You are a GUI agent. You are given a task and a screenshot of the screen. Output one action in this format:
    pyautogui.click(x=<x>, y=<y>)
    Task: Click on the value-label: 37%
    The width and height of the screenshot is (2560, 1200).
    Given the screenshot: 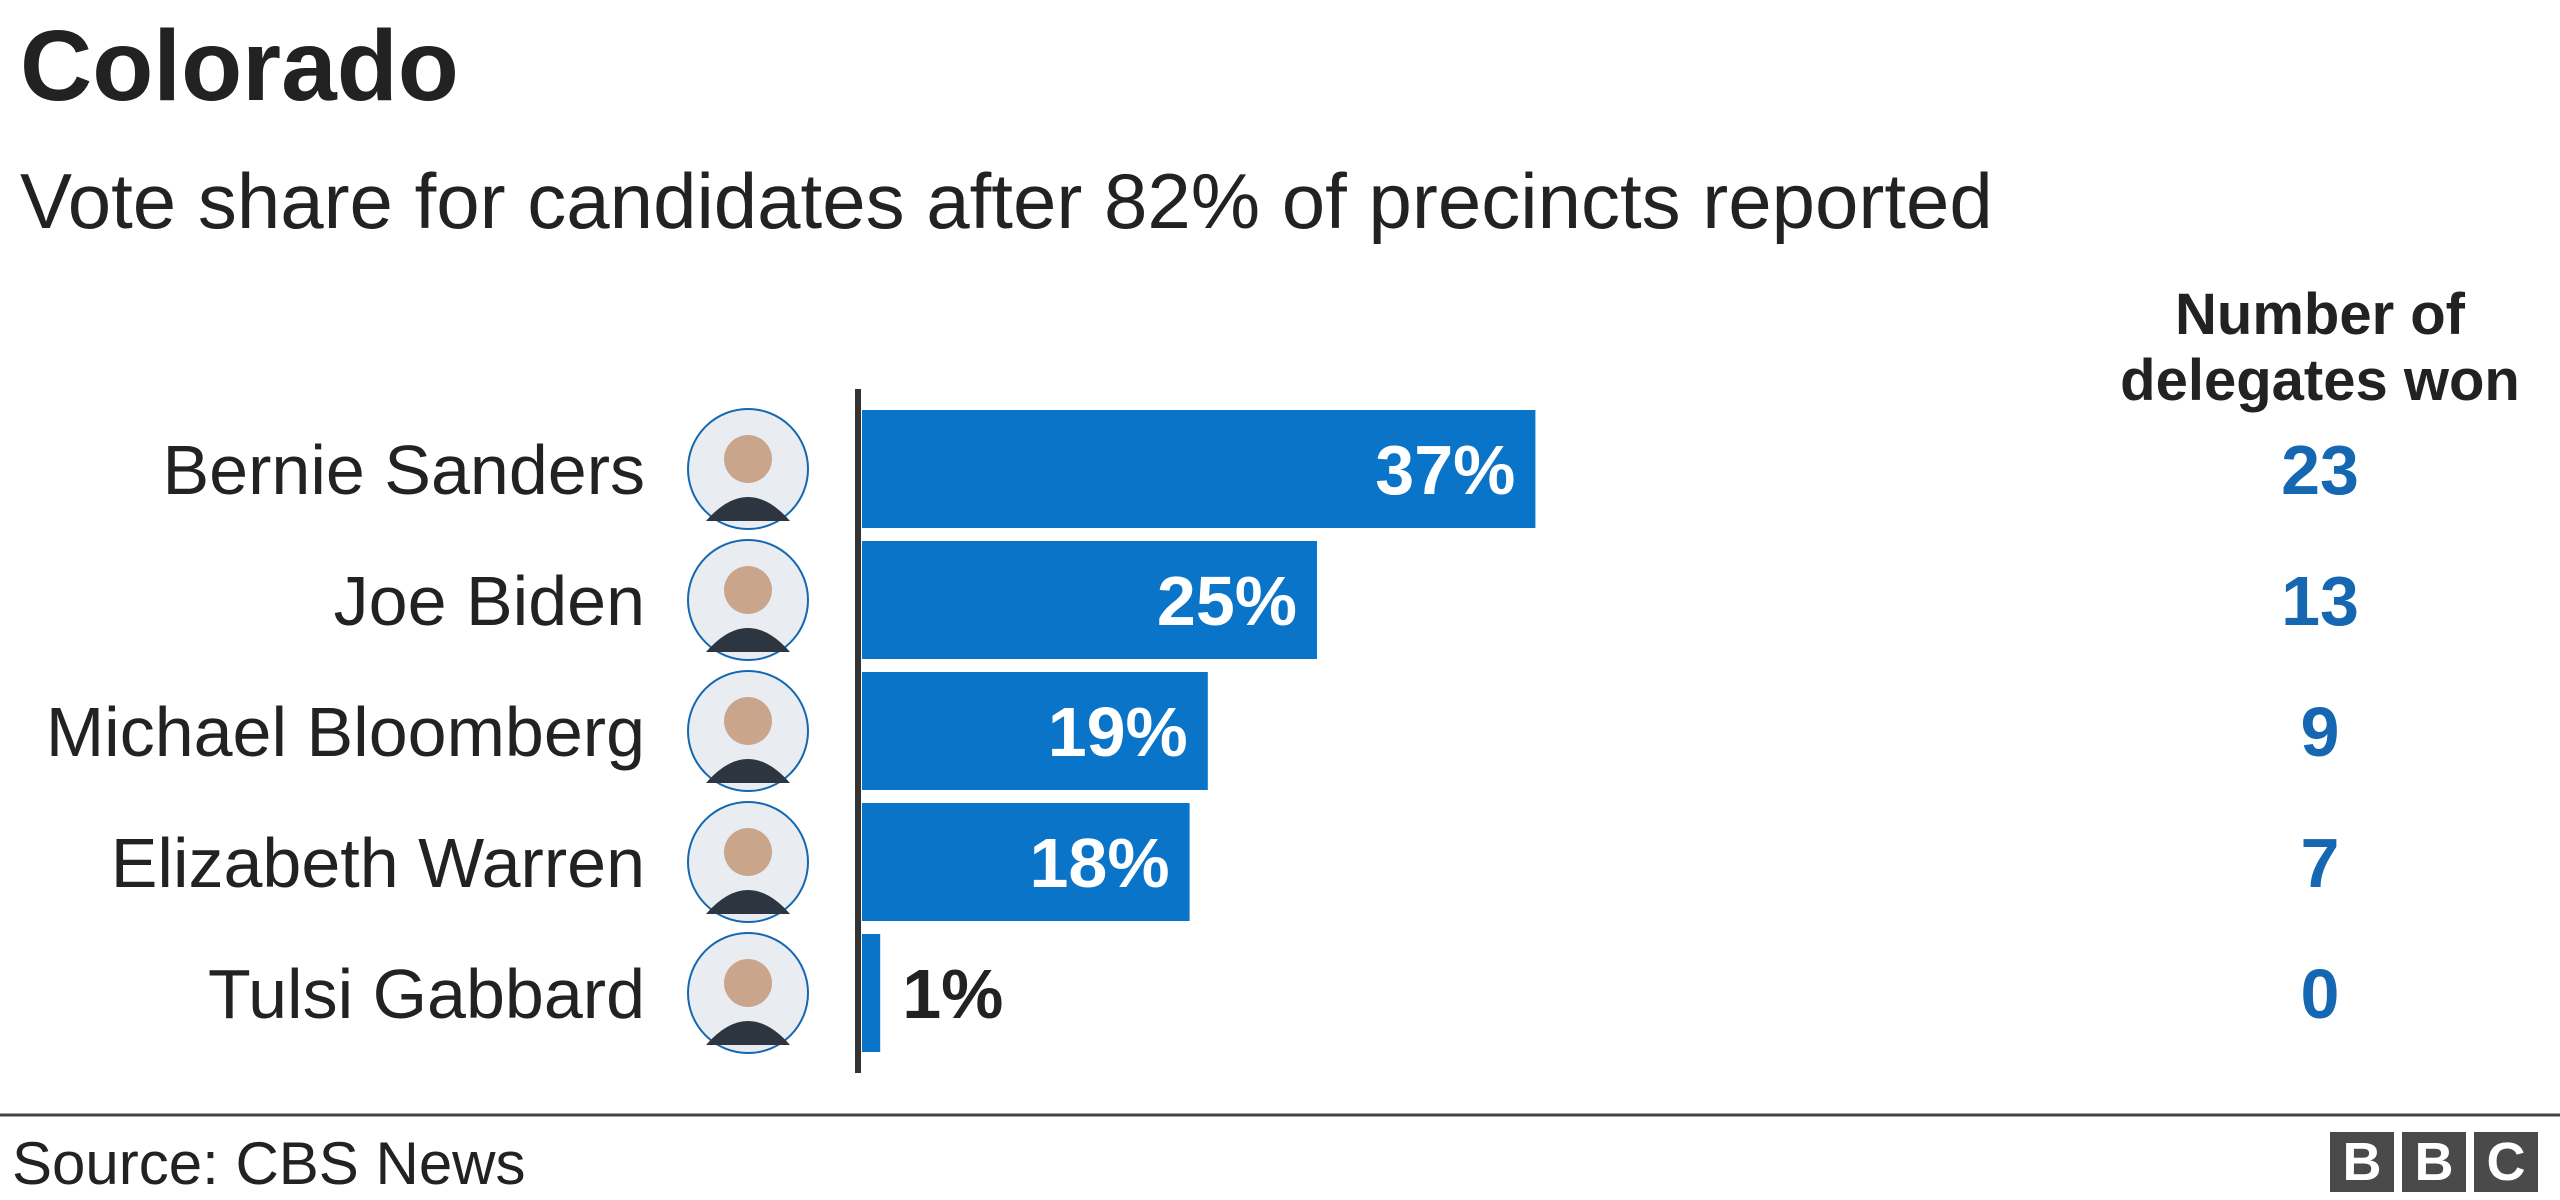 What is the action you would take?
    pyautogui.click(x=1445, y=470)
    